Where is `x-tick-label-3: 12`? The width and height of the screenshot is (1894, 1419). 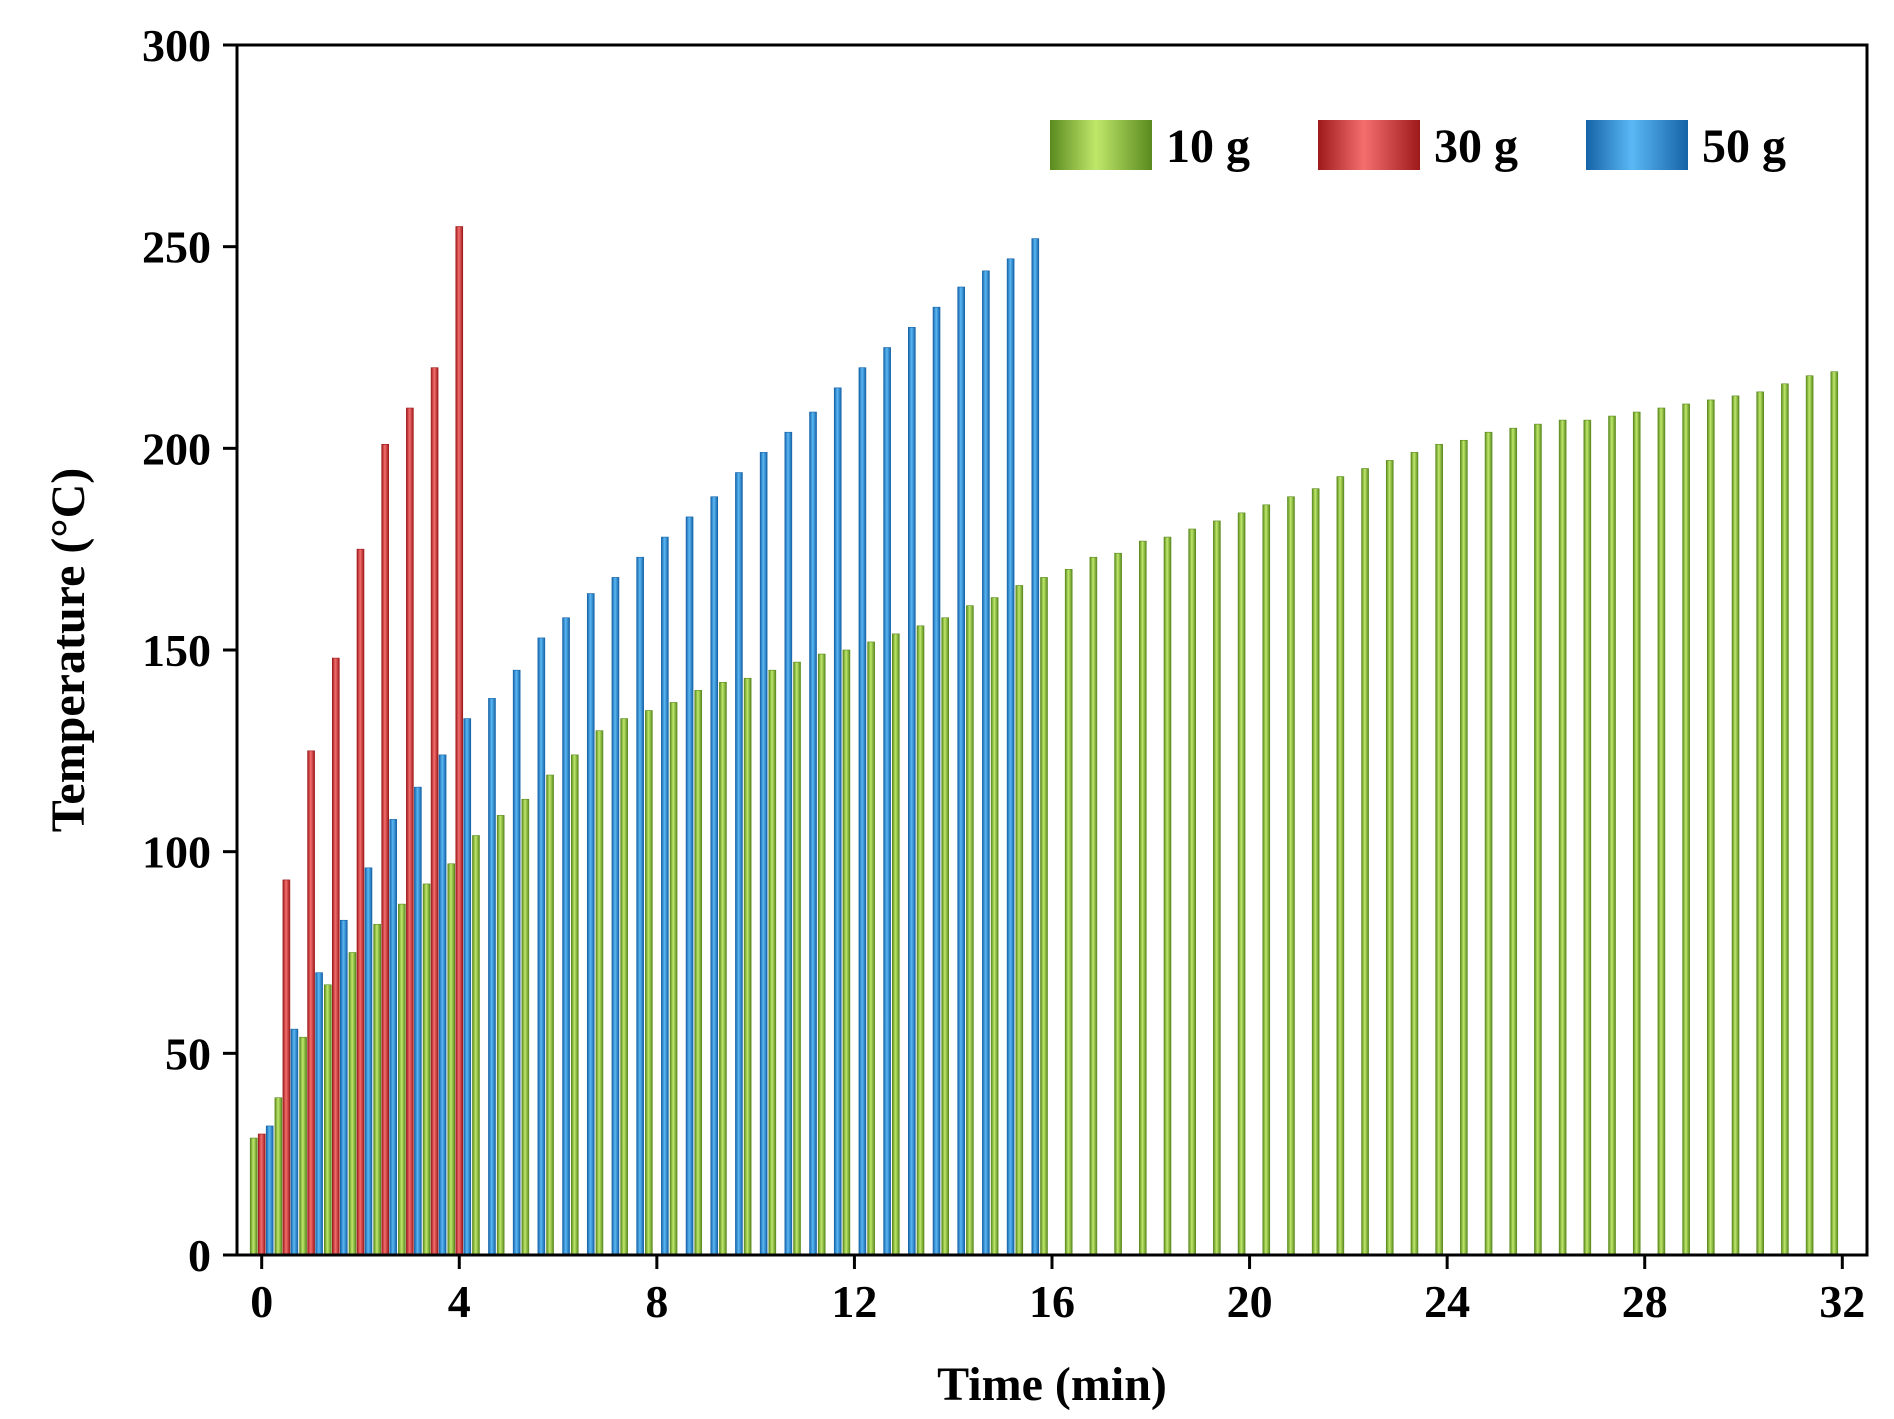 x-tick-label-3: 12 is located at coordinates (854, 1301).